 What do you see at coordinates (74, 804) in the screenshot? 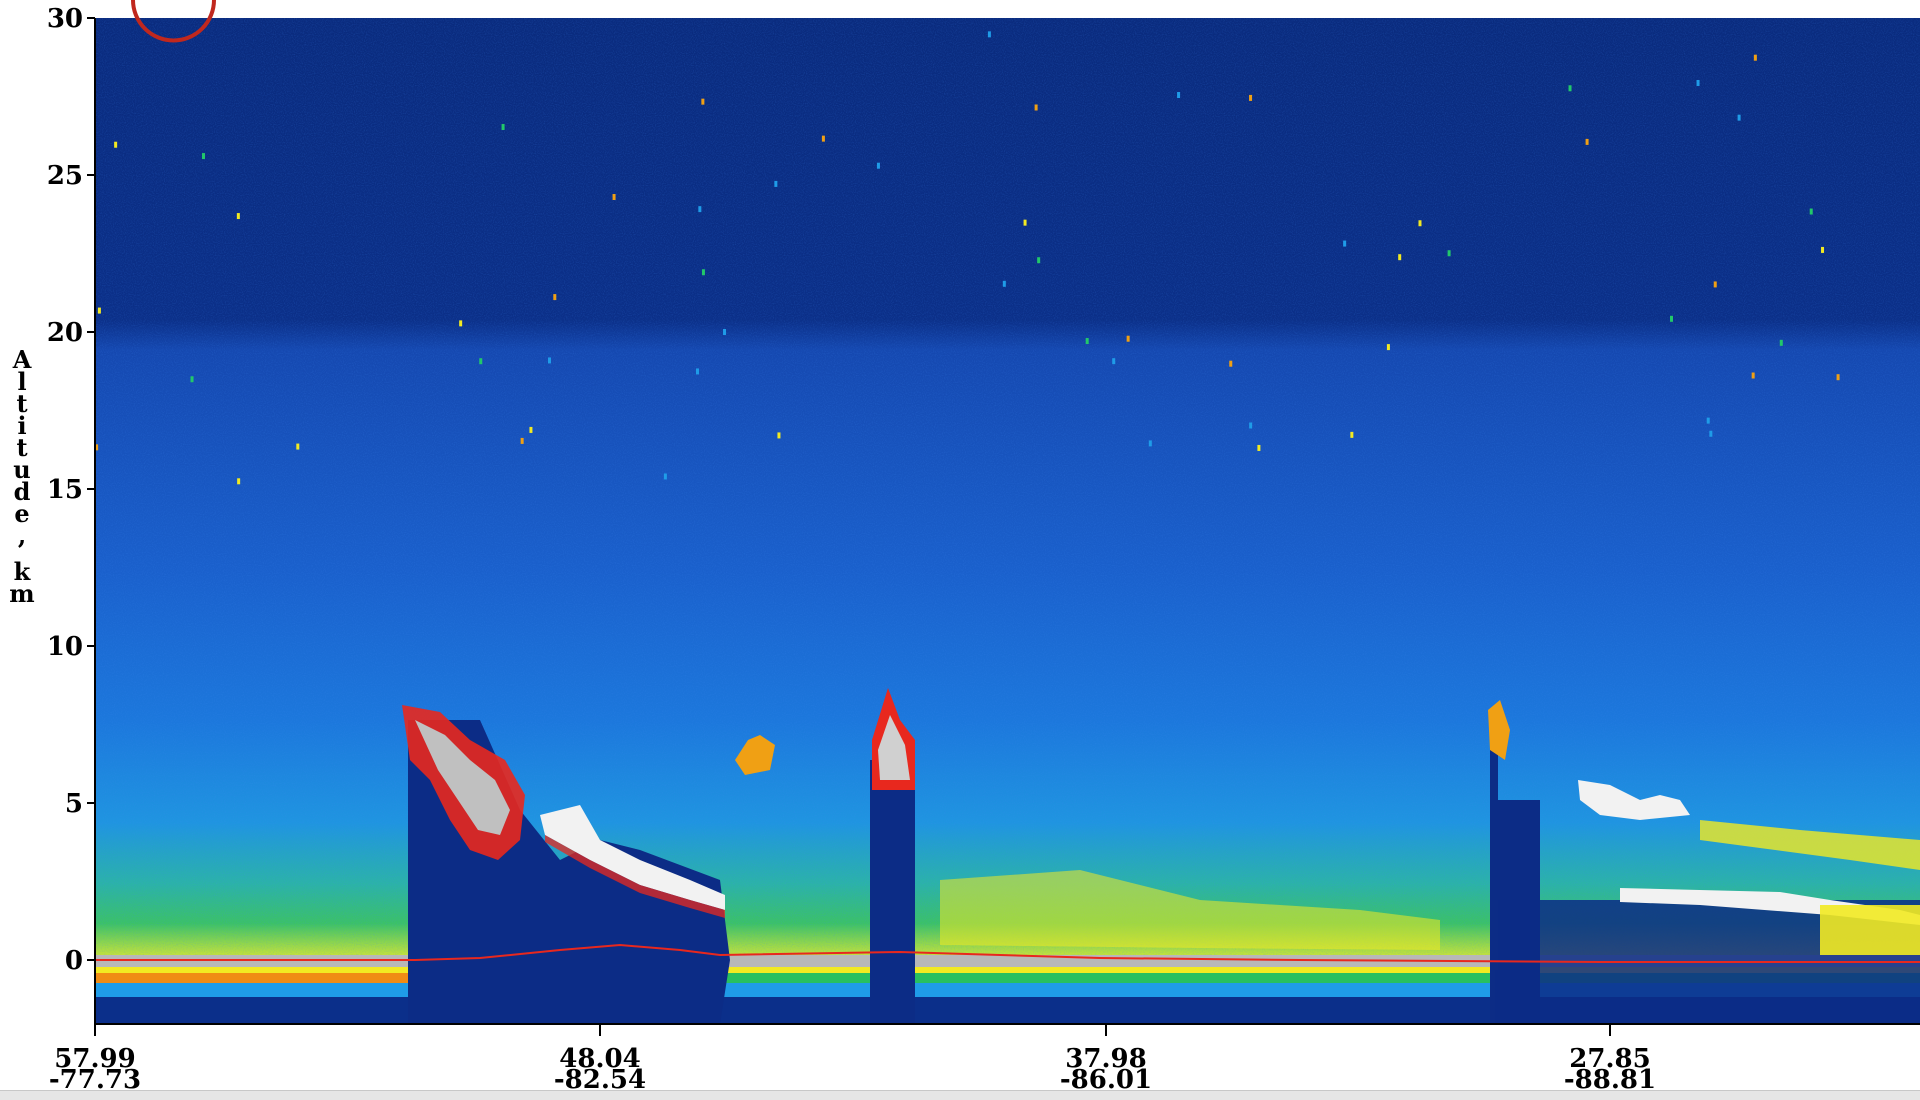
I see `y-tick-label: 5` at bounding box center [74, 804].